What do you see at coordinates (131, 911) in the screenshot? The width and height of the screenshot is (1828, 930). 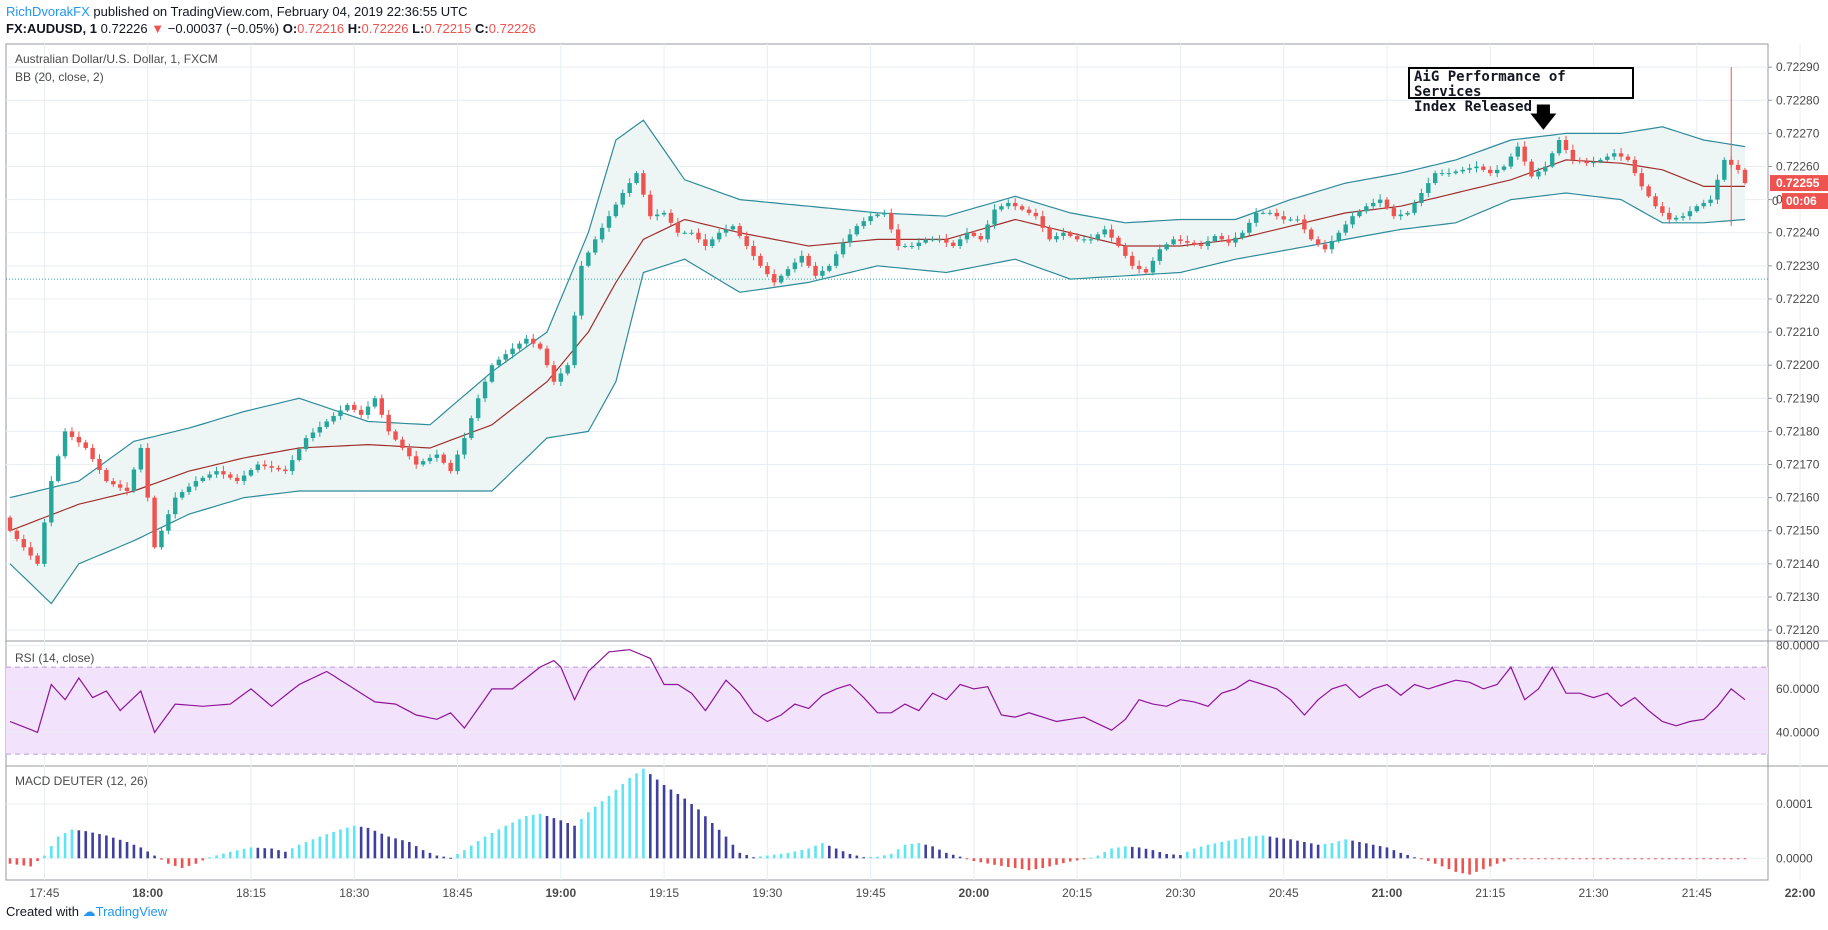 I see `tradingview-link: TradingView` at bounding box center [131, 911].